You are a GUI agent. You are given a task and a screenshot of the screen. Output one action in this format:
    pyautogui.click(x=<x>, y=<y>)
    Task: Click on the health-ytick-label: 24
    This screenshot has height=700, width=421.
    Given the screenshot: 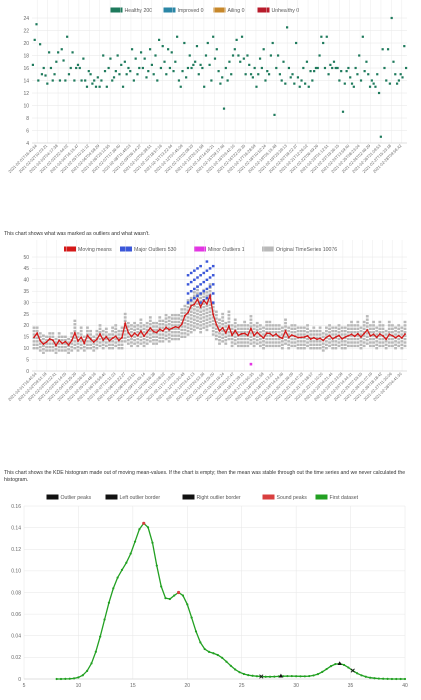 What is the action you would take?
    pyautogui.click(x=26, y=19)
    